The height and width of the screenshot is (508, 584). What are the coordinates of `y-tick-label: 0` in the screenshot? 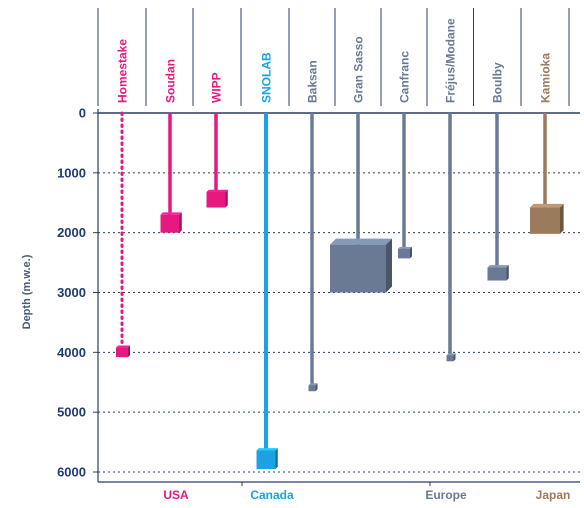 It's located at (82, 113).